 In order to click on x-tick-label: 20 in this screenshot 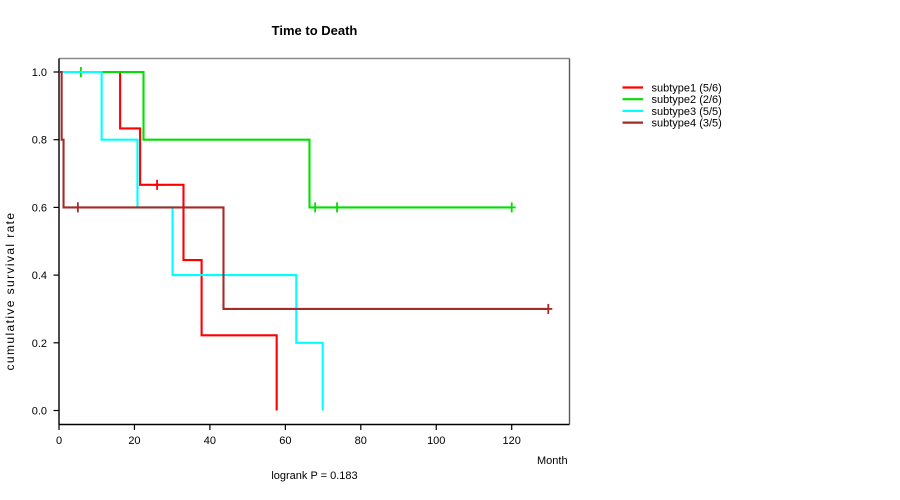, I will do `click(134, 441)`.